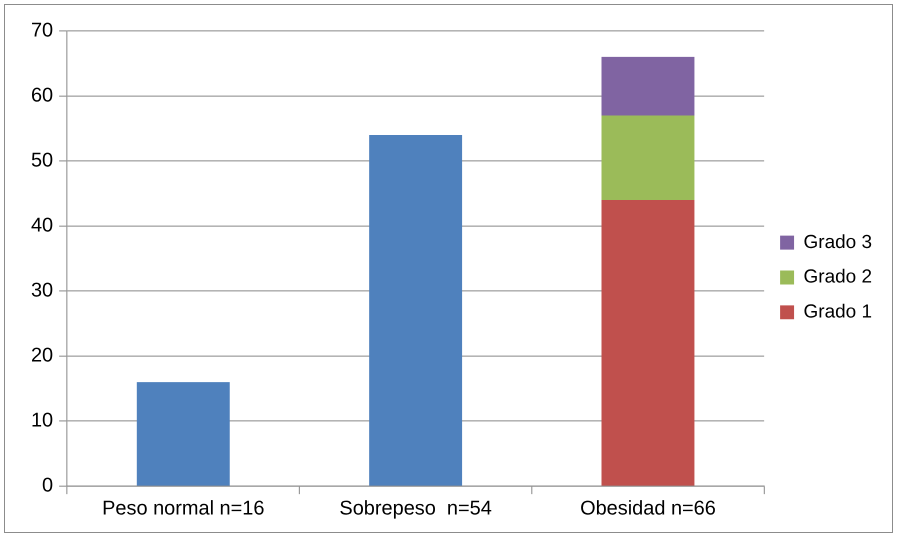 The width and height of the screenshot is (899, 539). What do you see at coordinates (42, 30) in the screenshot?
I see `y-tick-label: 70` at bounding box center [42, 30].